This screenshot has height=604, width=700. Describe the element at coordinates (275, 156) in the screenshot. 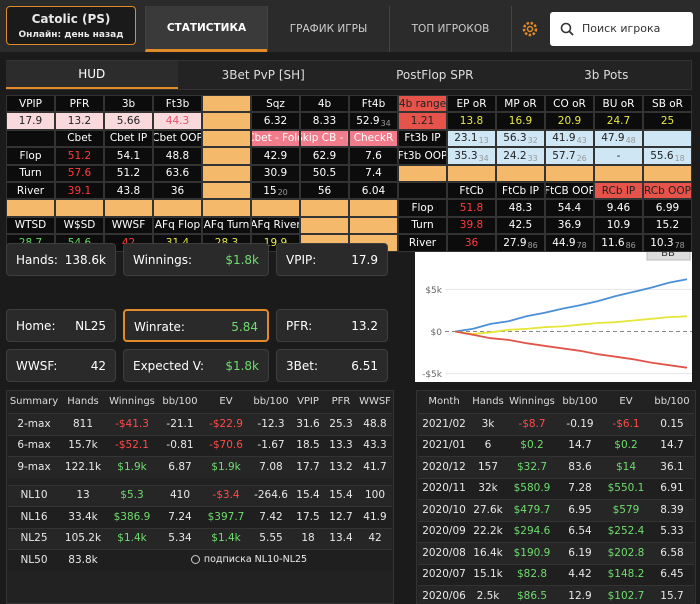

I see `hud-cell: 42.9` at that location.